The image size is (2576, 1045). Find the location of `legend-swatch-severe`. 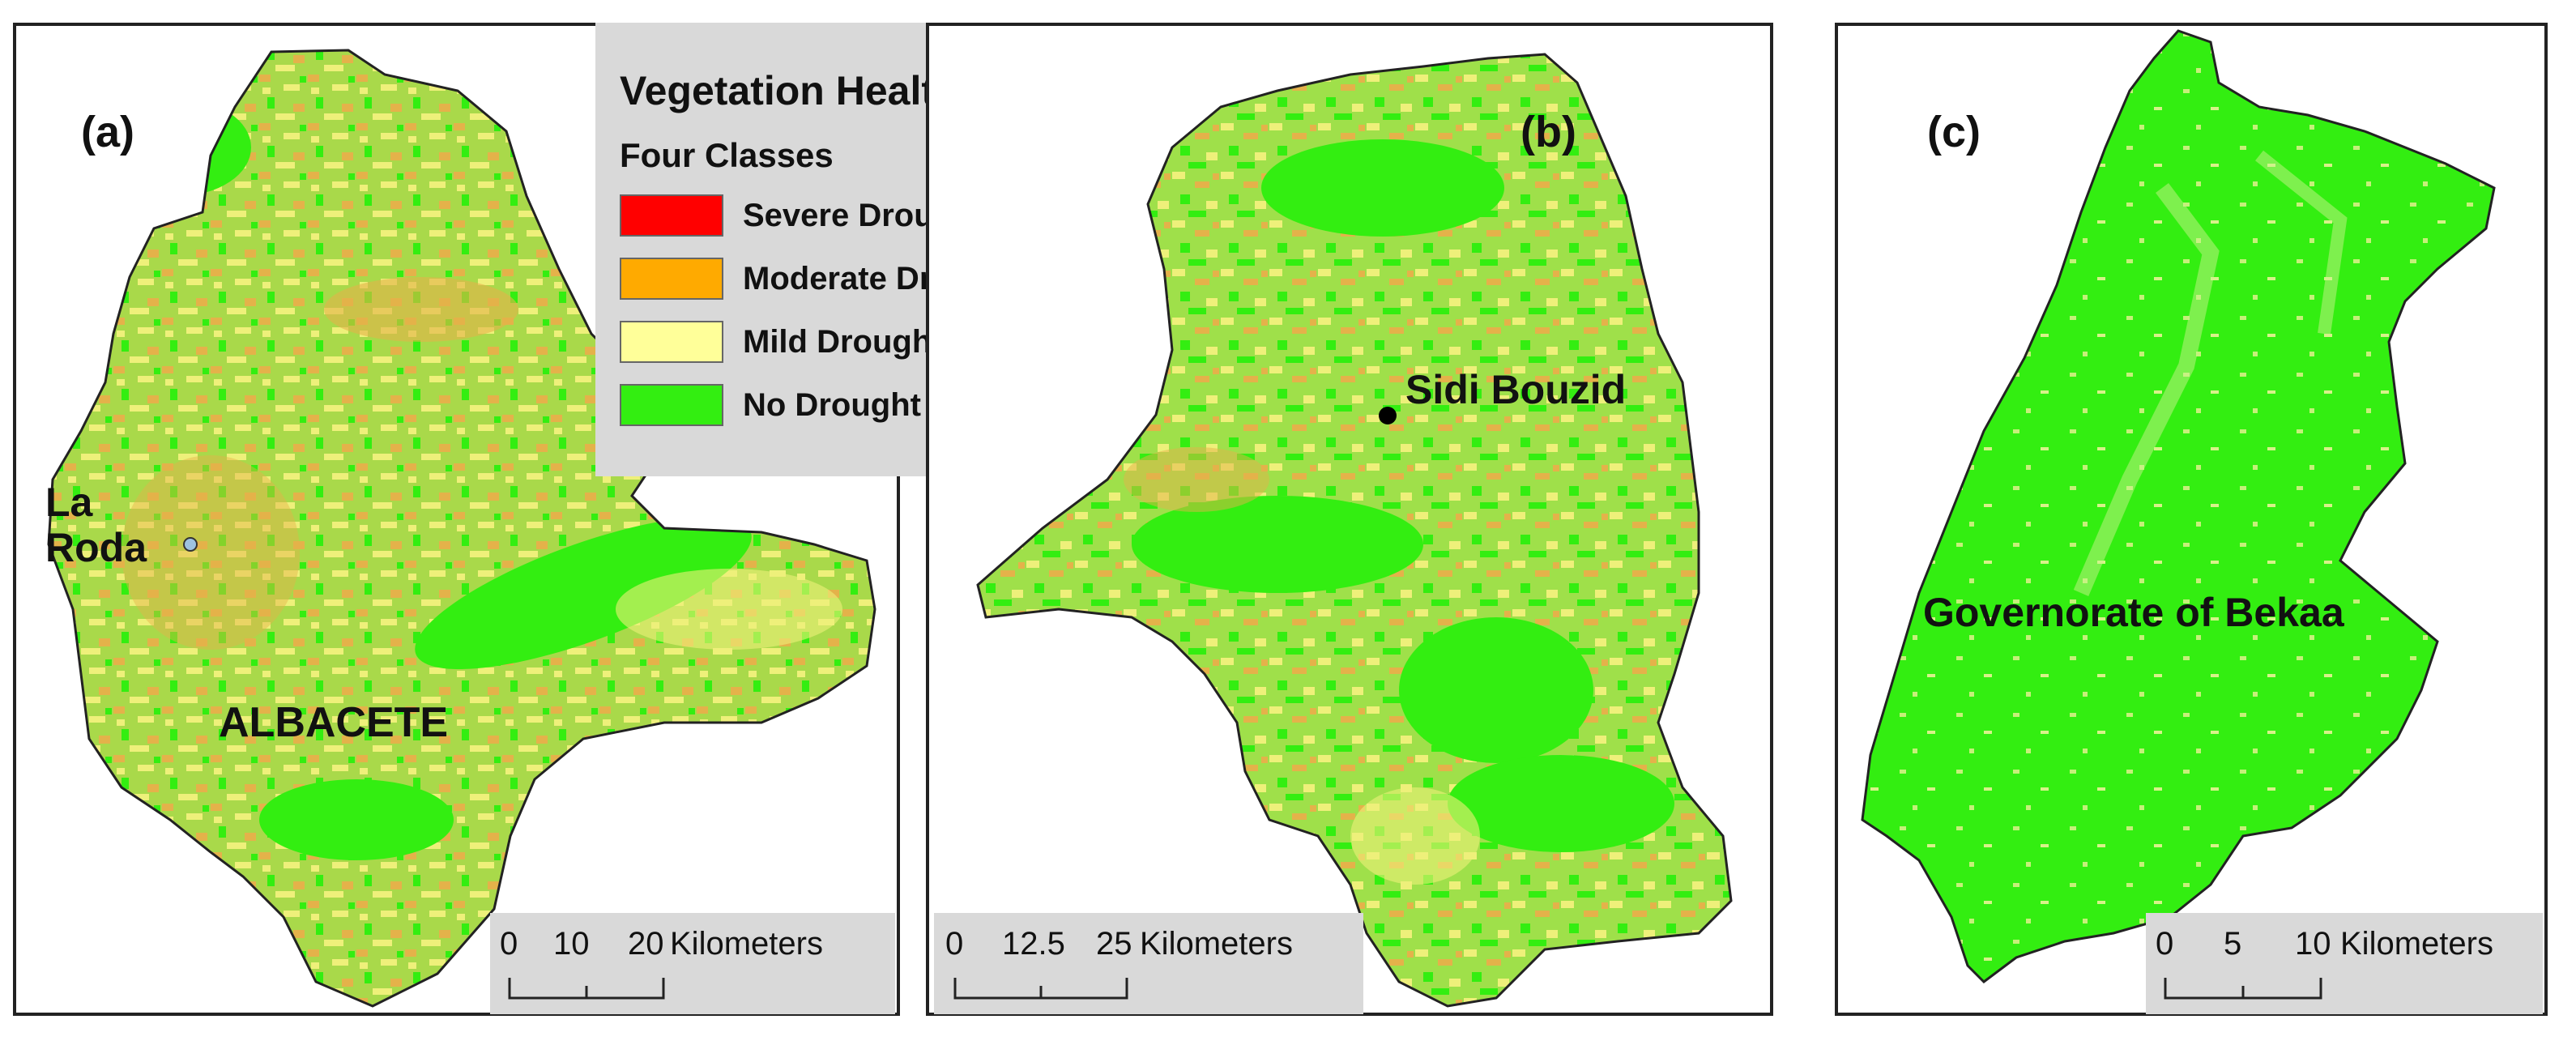

legend-swatch-severe is located at coordinates (672, 215).